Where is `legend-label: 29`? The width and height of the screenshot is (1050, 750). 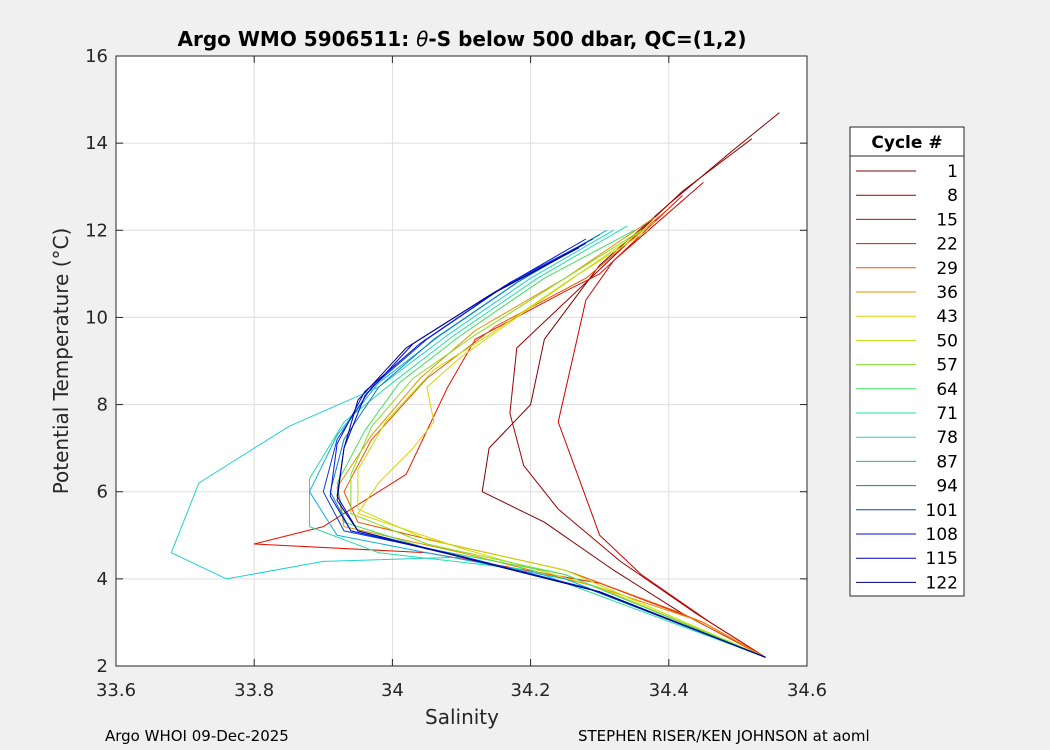 legend-label: 29 is located at coordinates (947, 269).